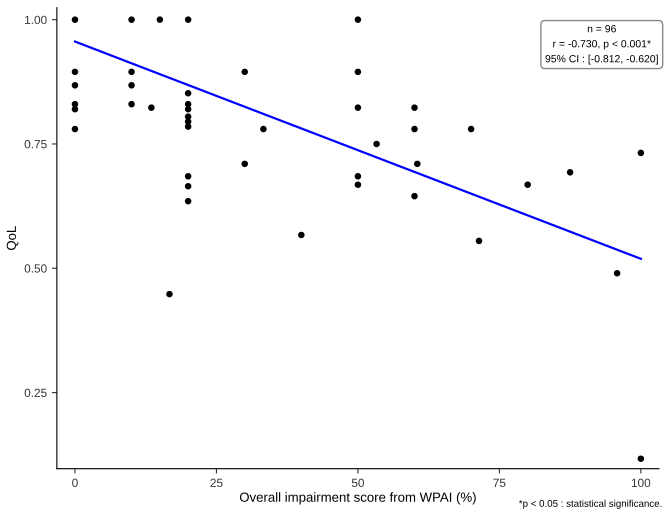 The width and height of the screenshot is (669, 515). I want to click on annotation: n = 96 r = -0.730, p < 0.001* 95% CI : [-0.812, -0.620], so click(602, 44).